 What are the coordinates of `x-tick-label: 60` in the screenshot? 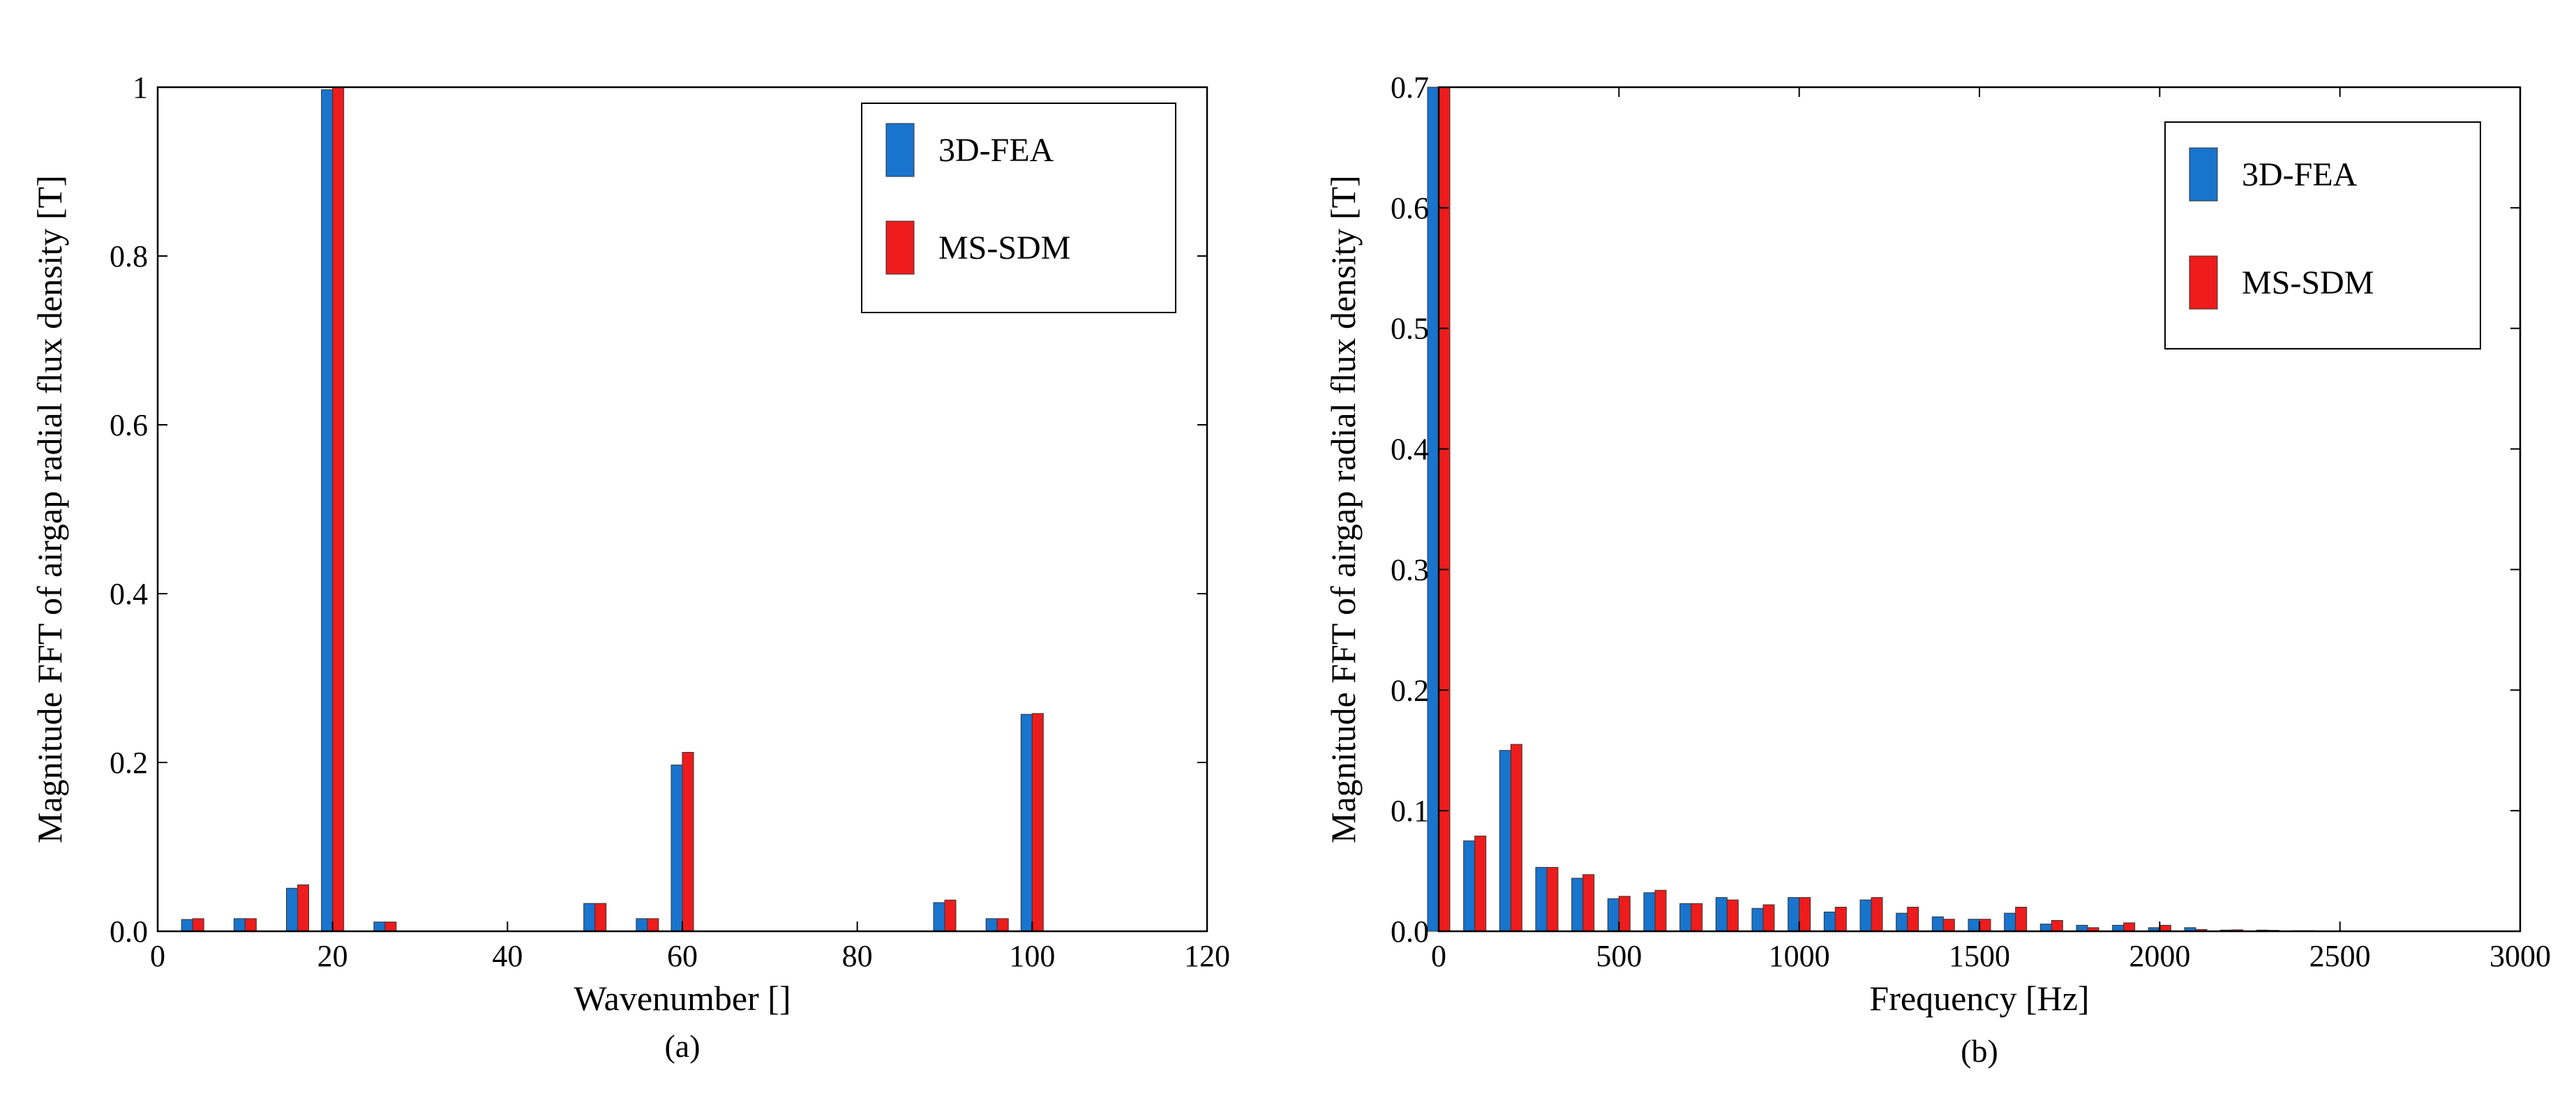 It's located at (682, 956).